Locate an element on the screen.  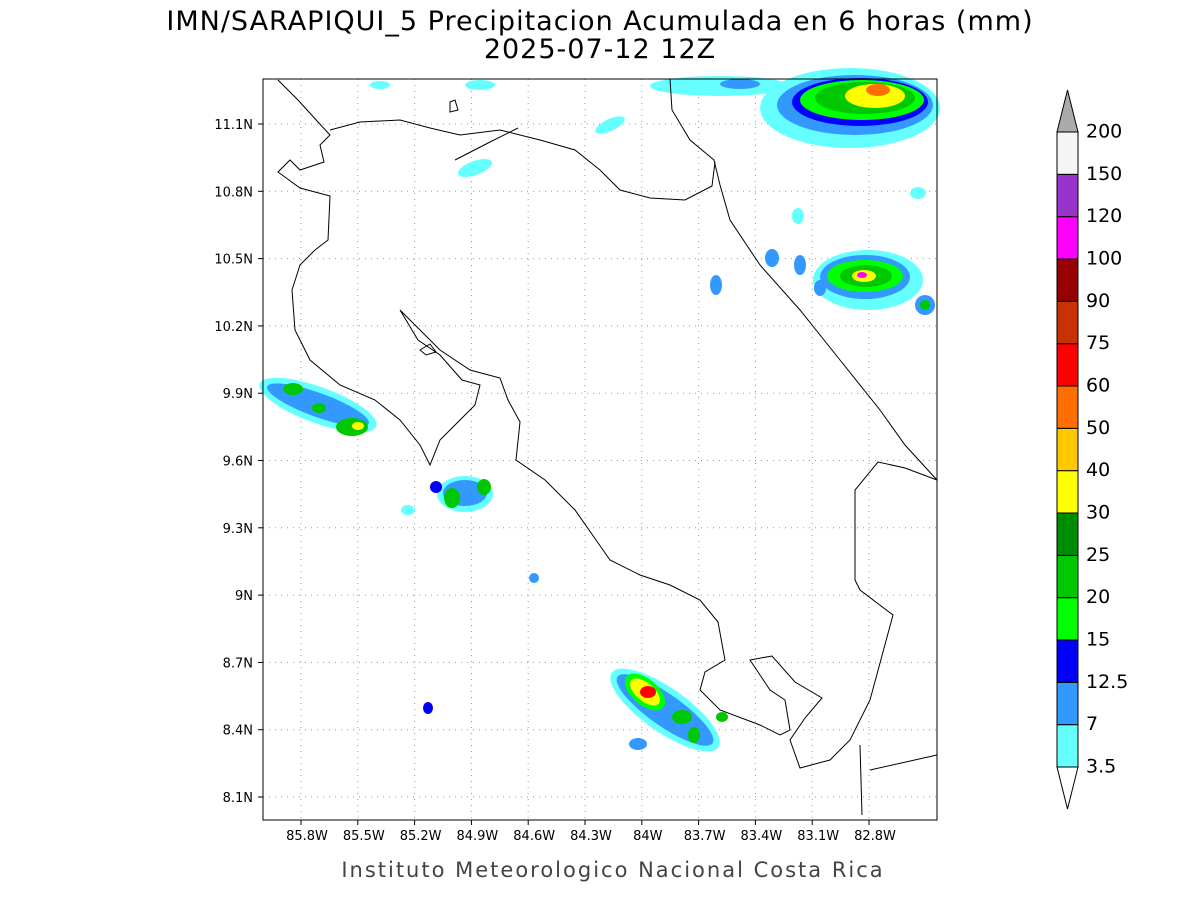
colorbar-label: 60 is located at coordinates (1098, 386).